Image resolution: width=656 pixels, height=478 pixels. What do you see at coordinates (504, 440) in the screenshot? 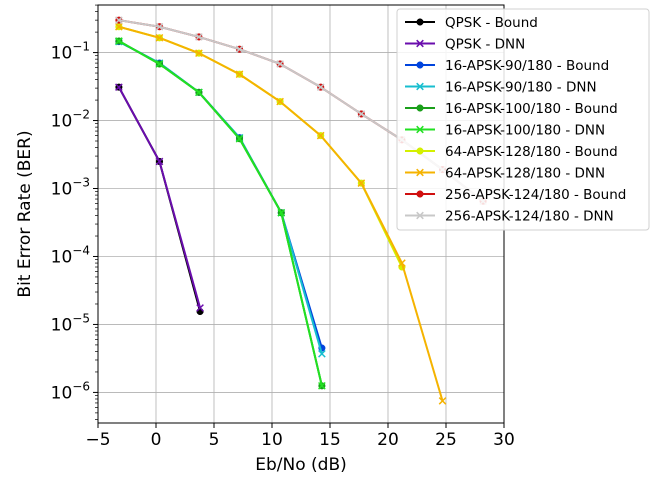
I see `x-tick-label: 30` at bounding box center [504, 440].